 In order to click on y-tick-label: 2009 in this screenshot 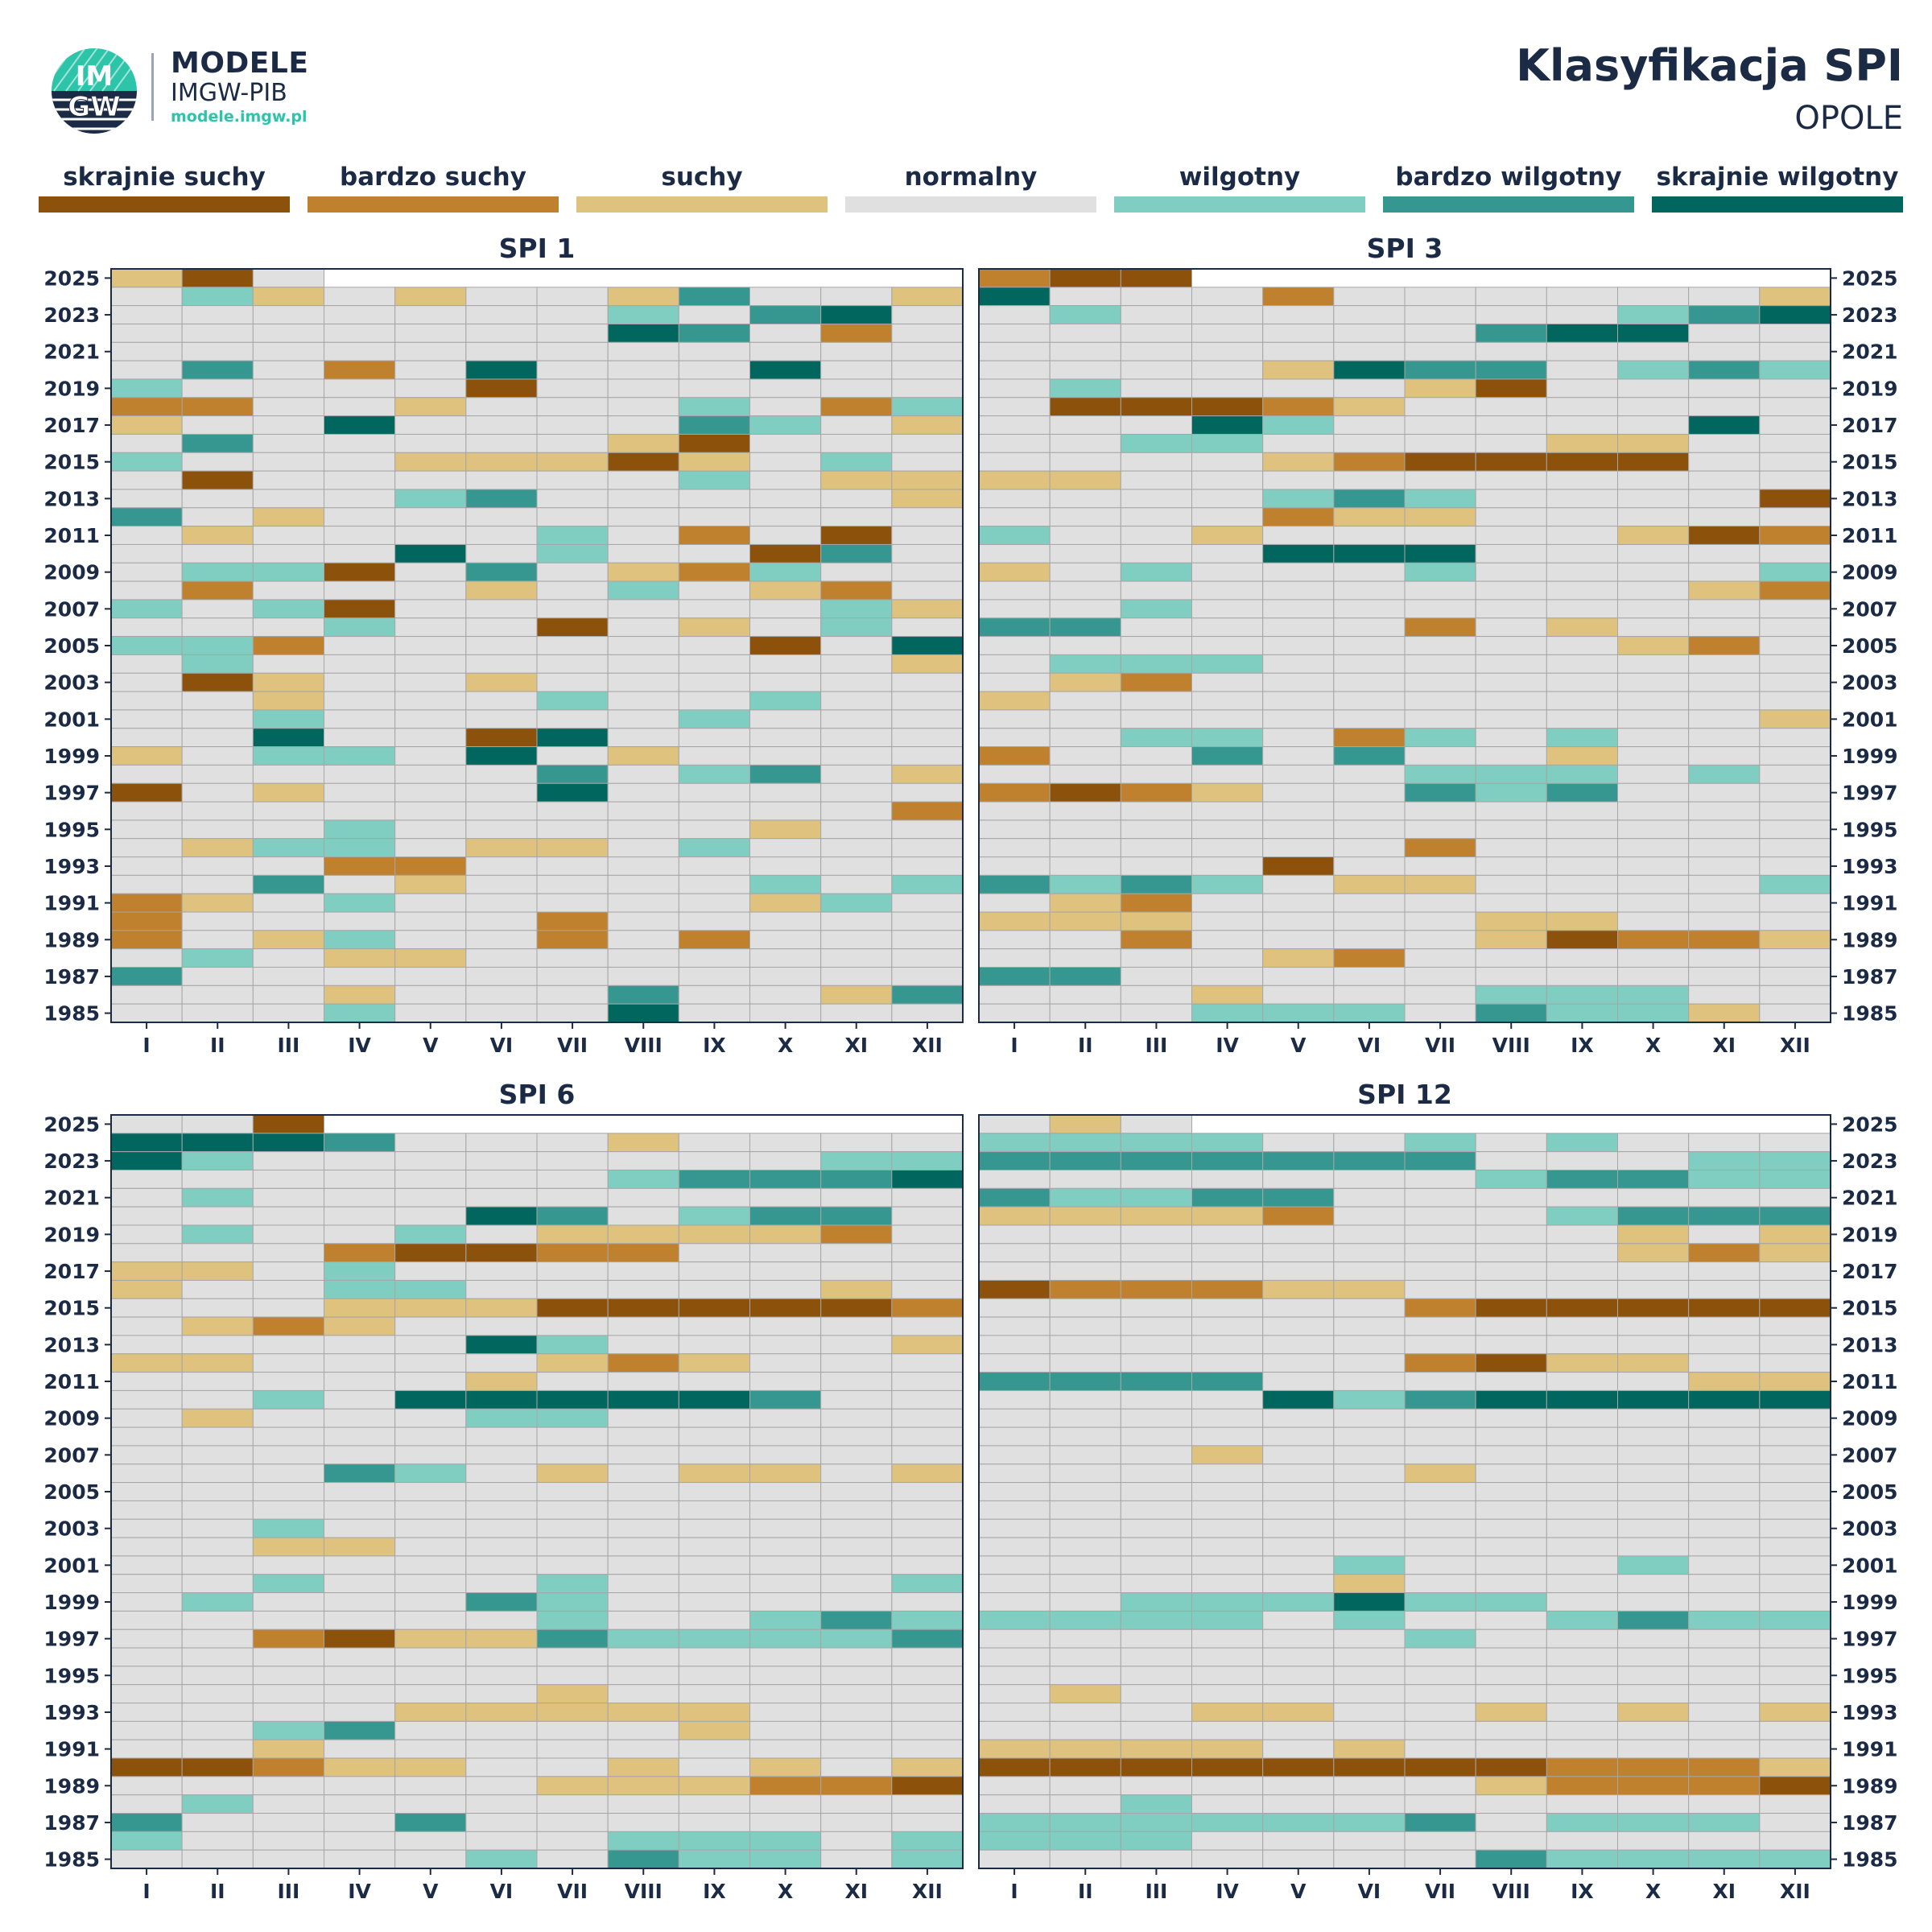, I will do `click(71, 1418)`.